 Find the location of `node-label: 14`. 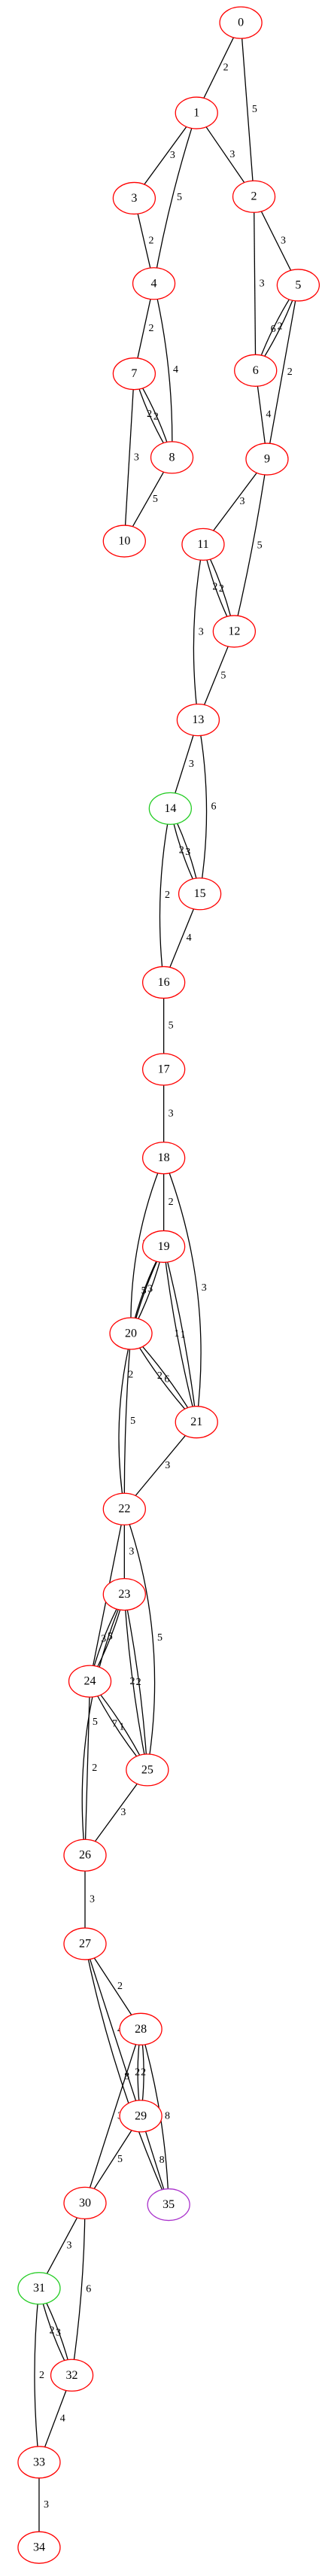

node-label: 14 is located at coordinates (170, 808).